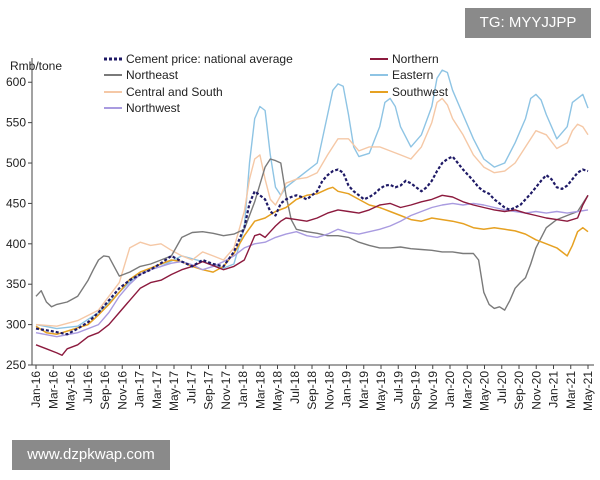  Describe the element at coordinates (36, 389) in the screenshot. I see `x-tick-label: Jan-16` at that location.